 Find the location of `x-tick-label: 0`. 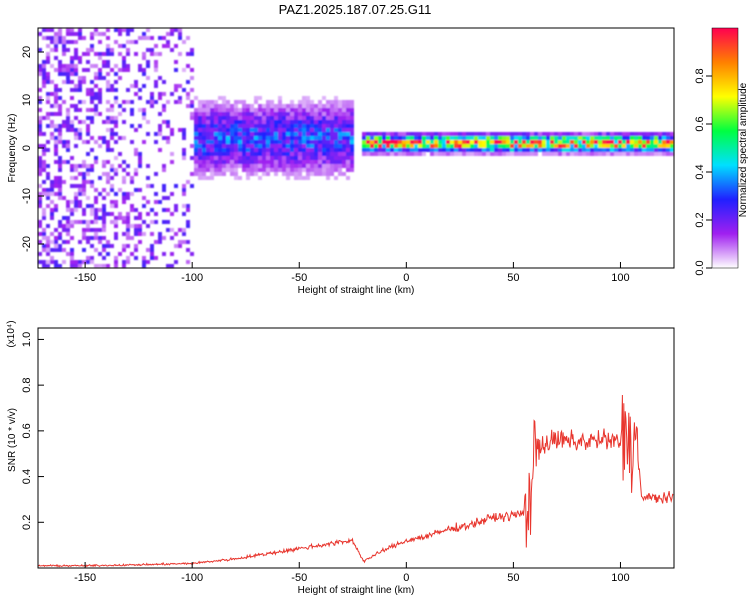

x-tick-label: 0 is located at coordinates (406, 278).